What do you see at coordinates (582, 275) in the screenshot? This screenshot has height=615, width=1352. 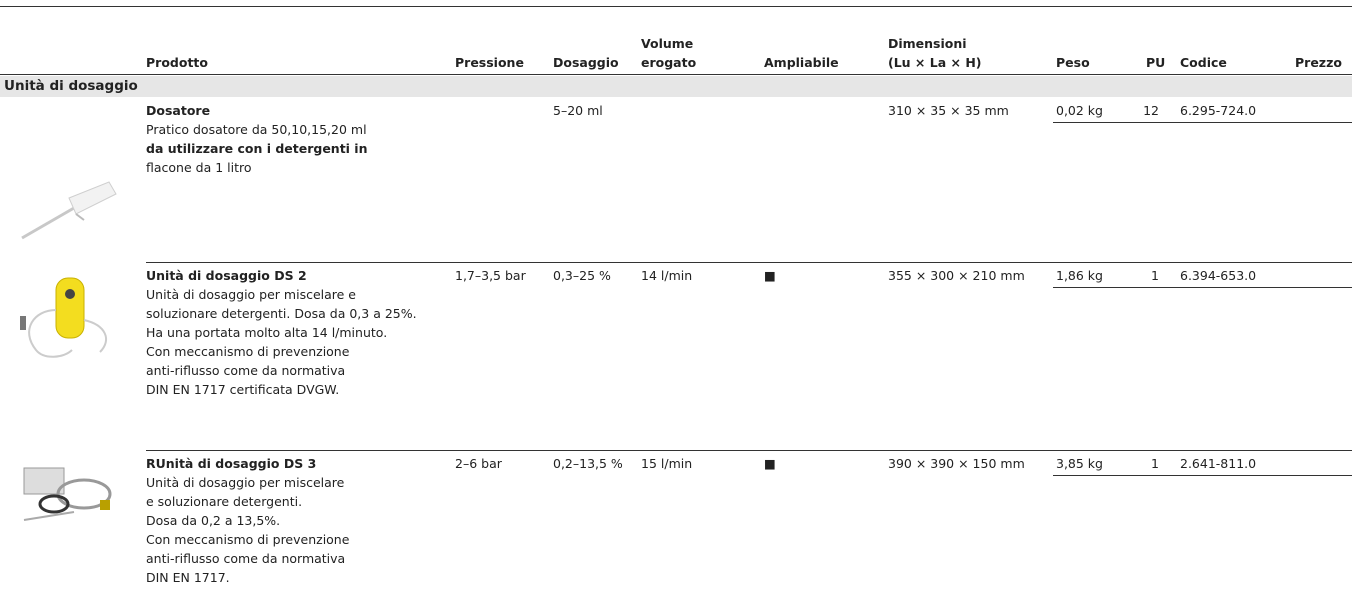 I see `cell-dosing: 0,3–25 %` at bounding box center [582, 275].